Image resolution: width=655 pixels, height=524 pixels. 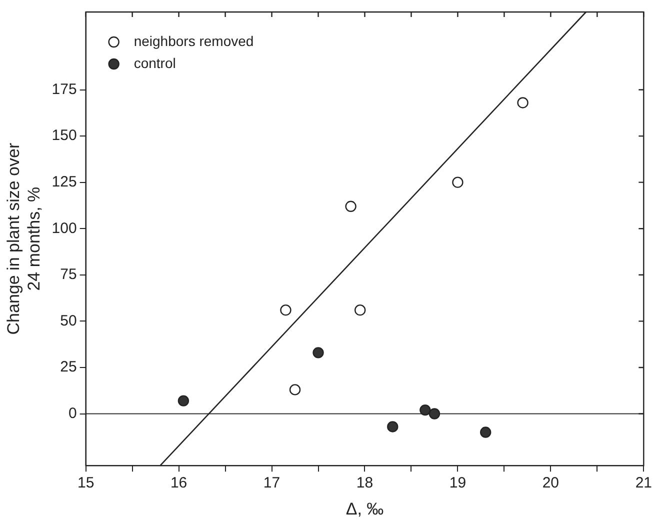 What do you see at coordinates (643, 483) in the screenshot?
I see `x-tick-label: 21` at bounding box center [643, 483].